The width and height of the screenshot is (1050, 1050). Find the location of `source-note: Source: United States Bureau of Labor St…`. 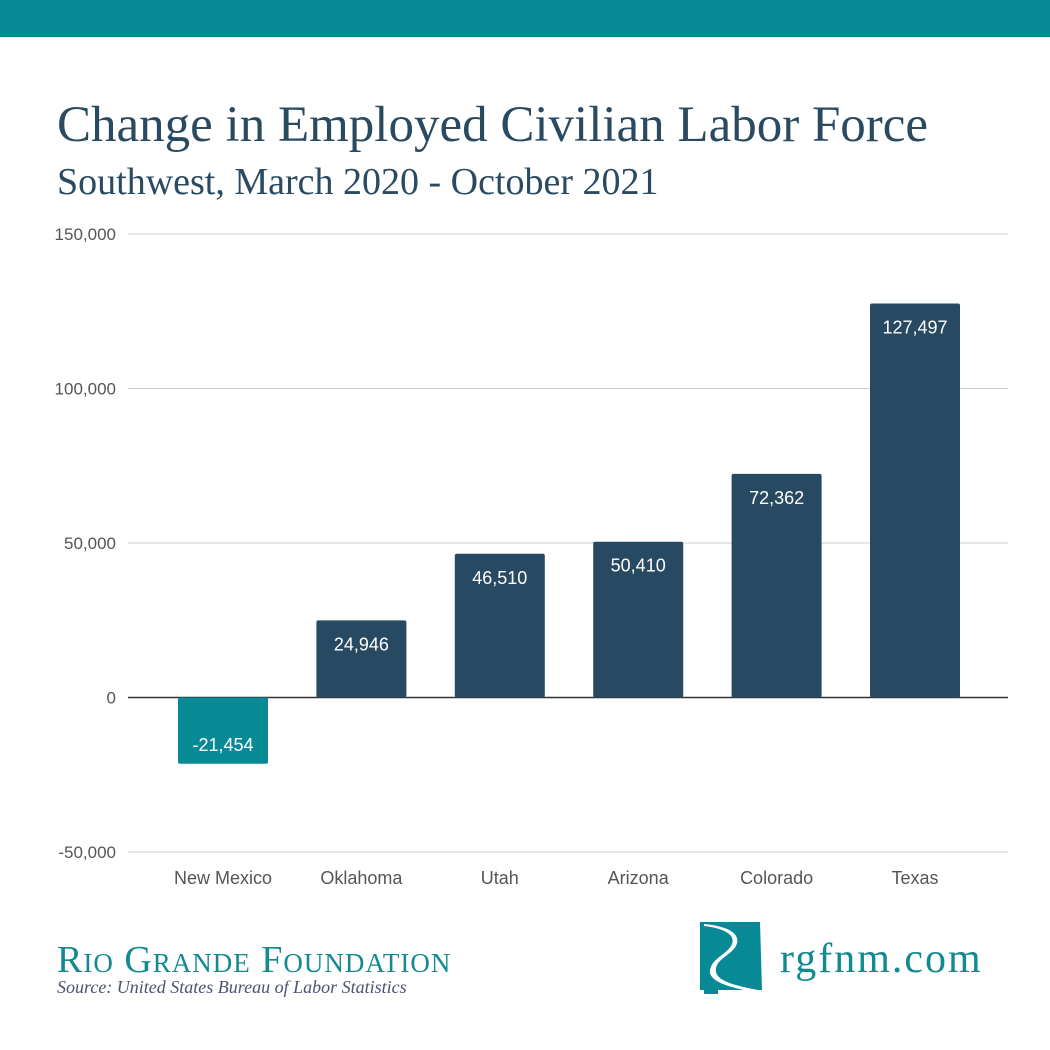

source-note: Source: United States Bureau of Labor St… is located at coordinates (232, 987).